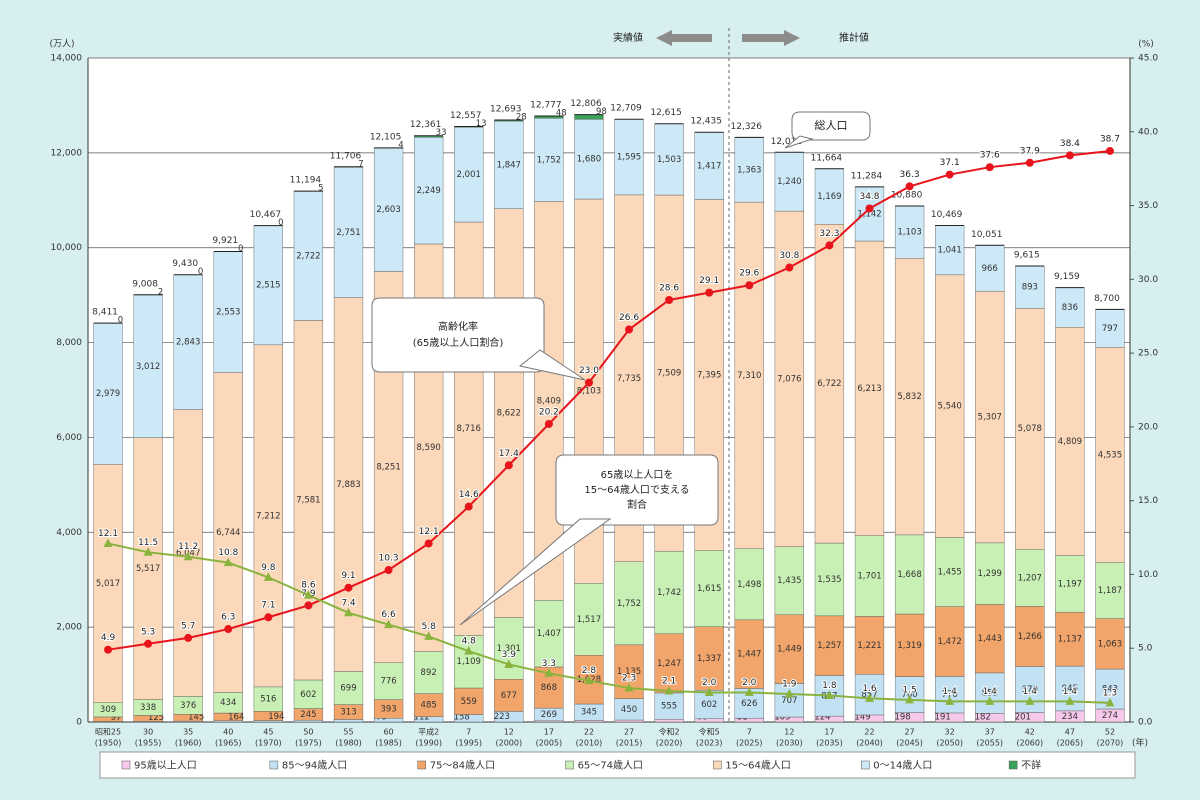 The width and height of the screenshot is (1200, 800). I want to click on line-label: 10.3, so click(389, 559).